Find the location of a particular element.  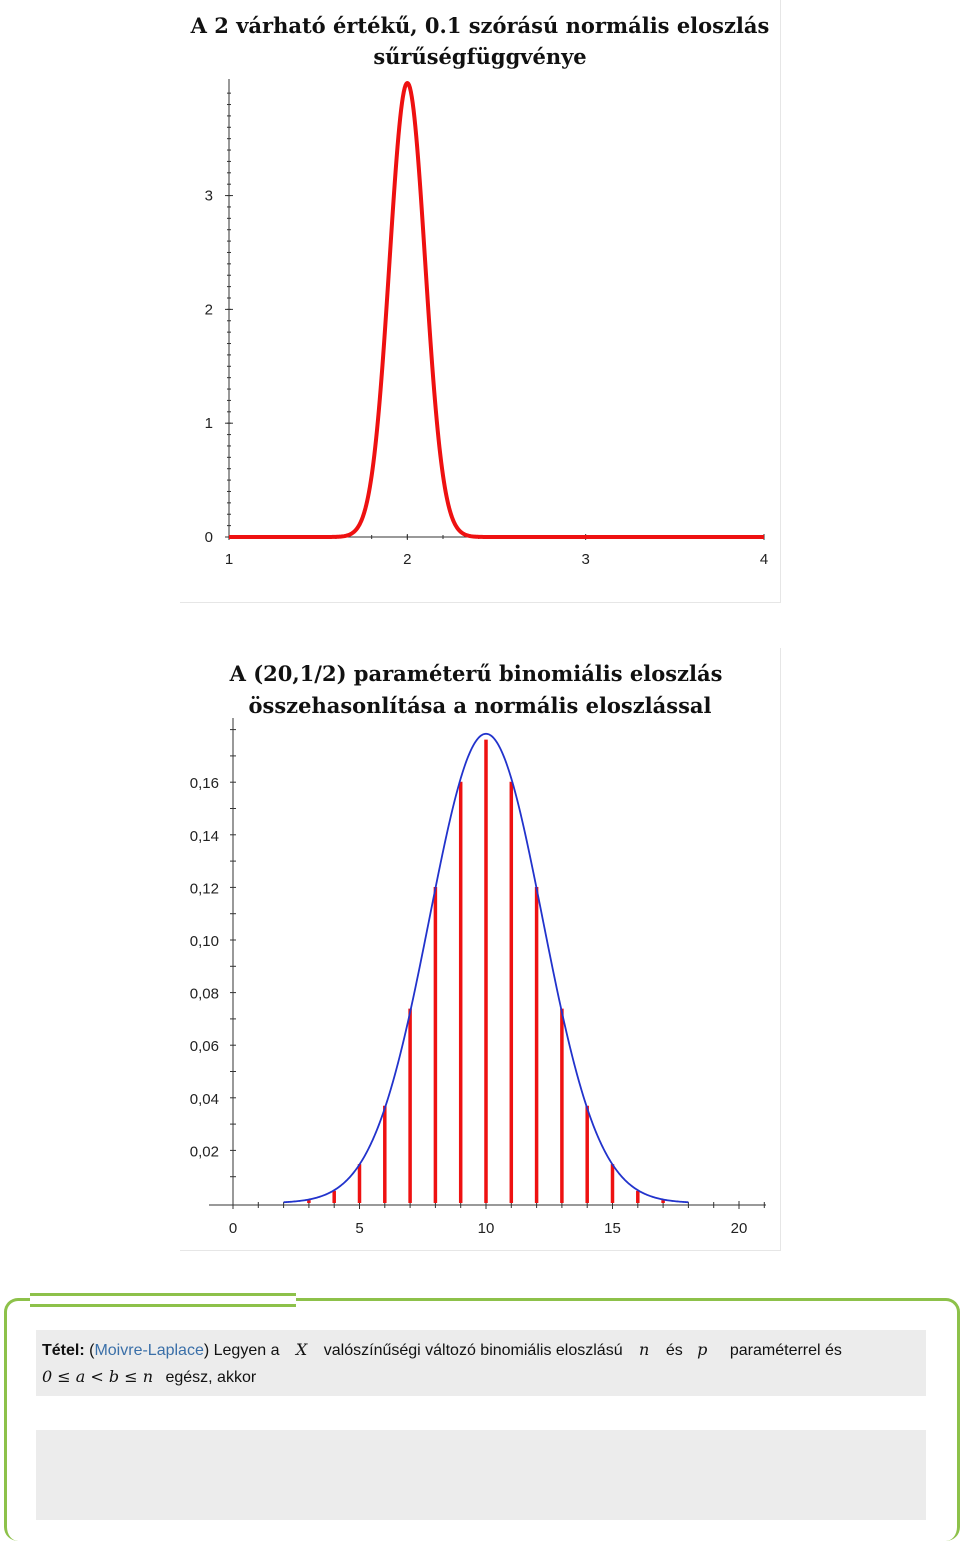

theorem-name-link: Moivre-Laplace is located at coordinates (149, 1350).